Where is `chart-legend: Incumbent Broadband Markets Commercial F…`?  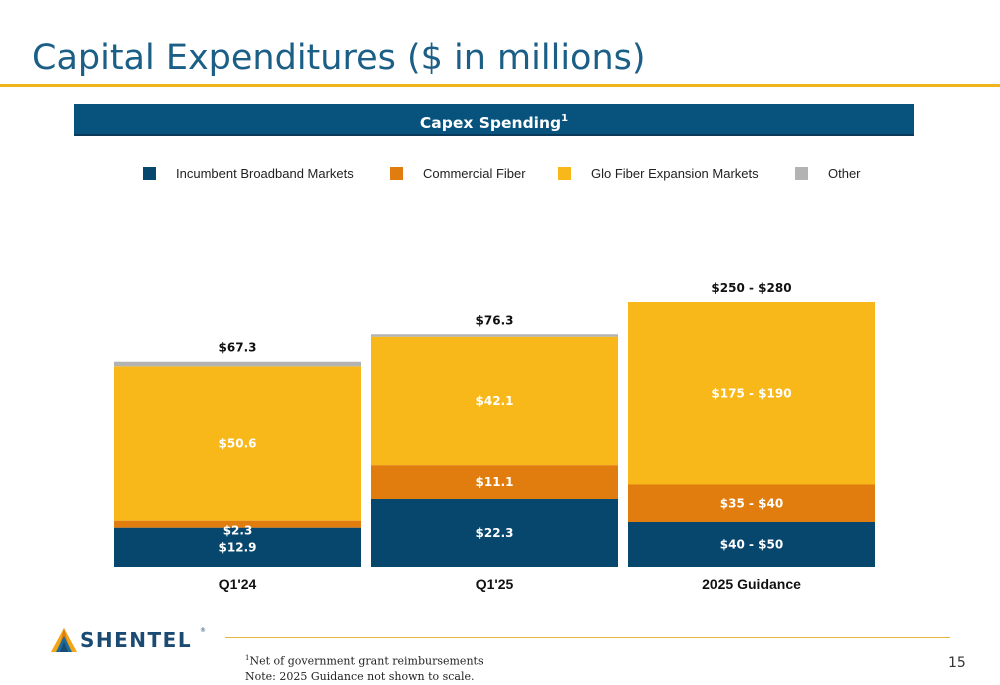 chart-legend: Incumbent Broadband Markets Commercial F… is located at coordinates (500, 174).